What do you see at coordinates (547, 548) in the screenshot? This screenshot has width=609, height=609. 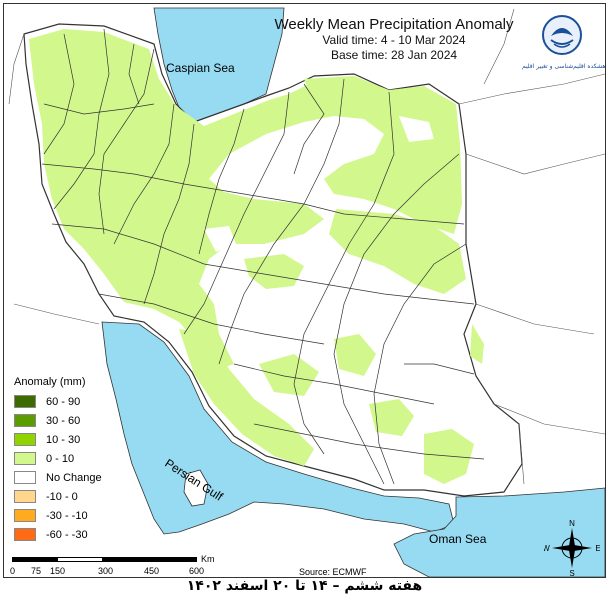 I see `compass-w: W` at bounding box center [547, 548].